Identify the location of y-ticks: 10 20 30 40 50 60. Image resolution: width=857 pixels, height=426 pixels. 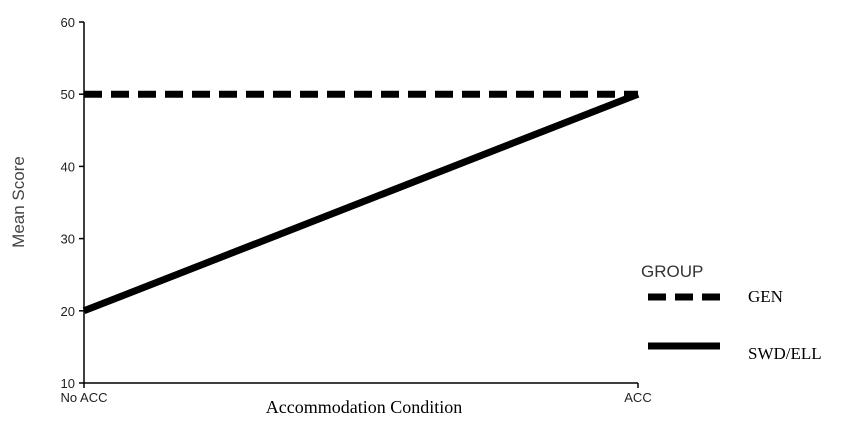
(72, 203).